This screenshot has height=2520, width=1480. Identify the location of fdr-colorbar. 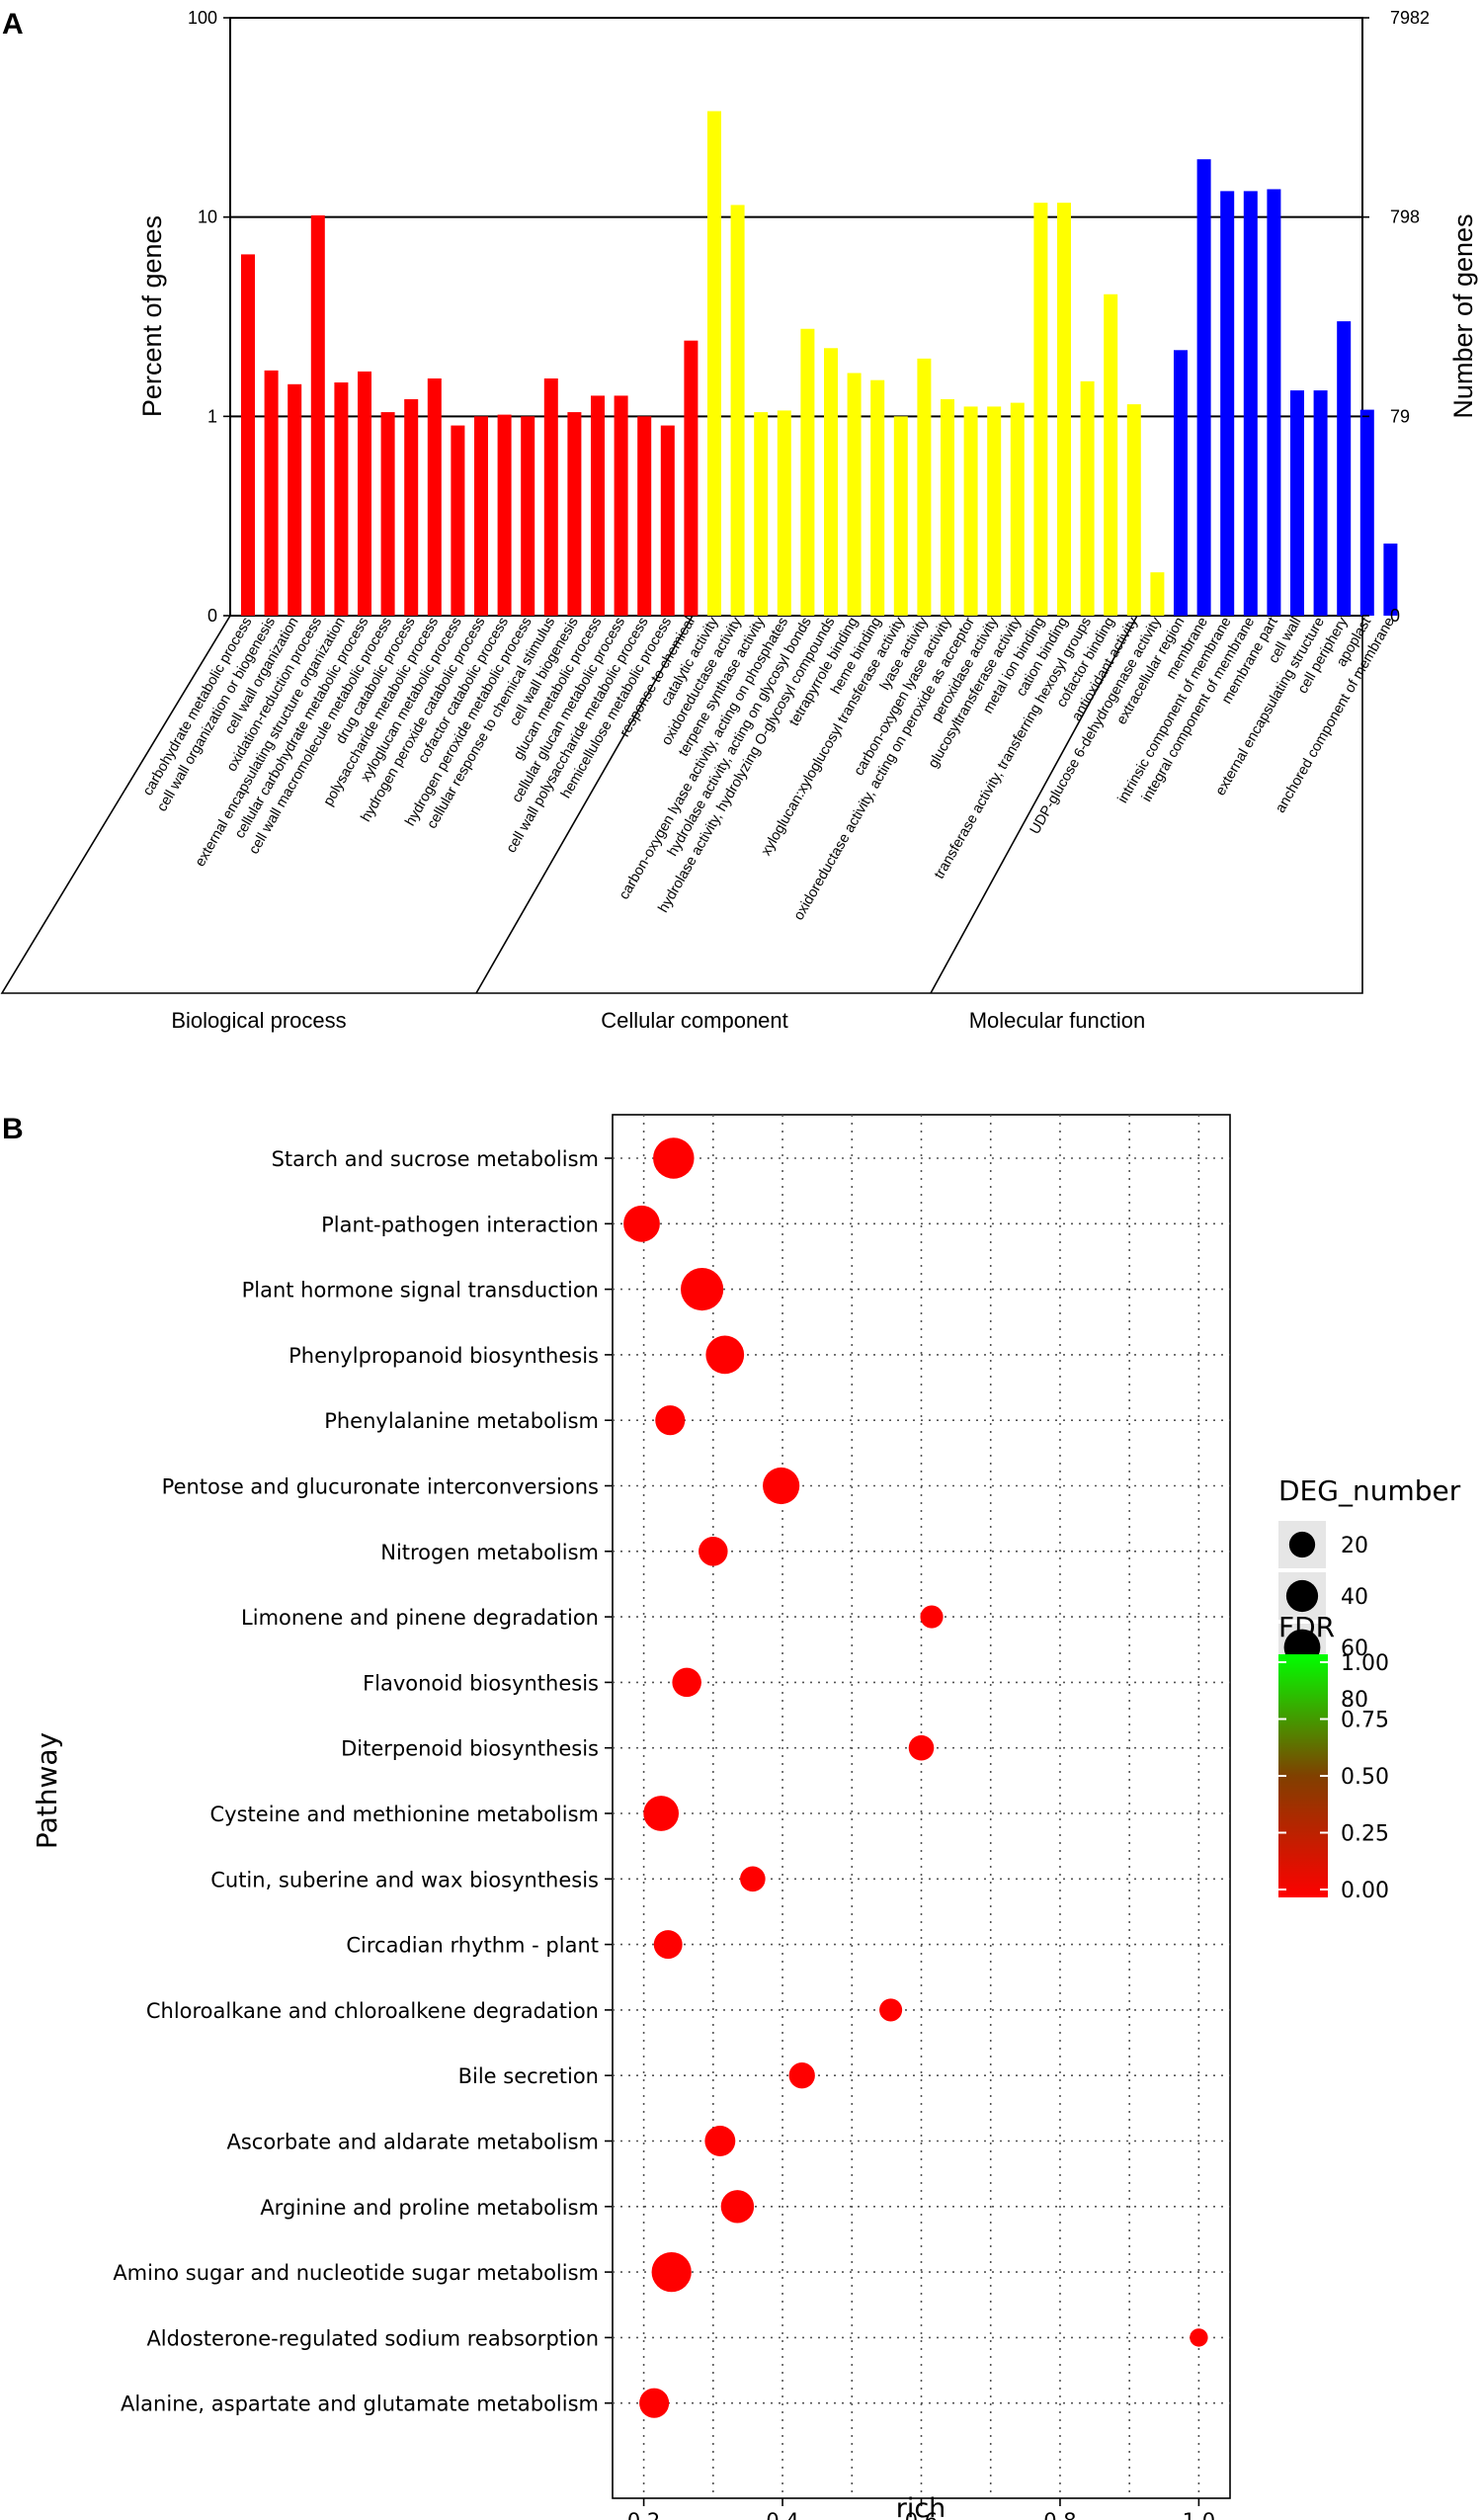
(1303, 1775).